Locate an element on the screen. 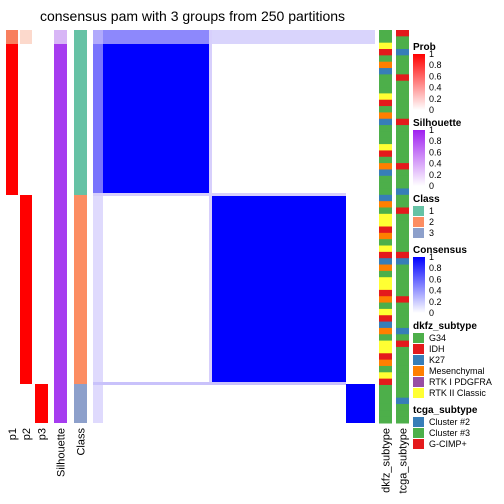  column-label-p2: p2 is located at coordinates (27, 434).